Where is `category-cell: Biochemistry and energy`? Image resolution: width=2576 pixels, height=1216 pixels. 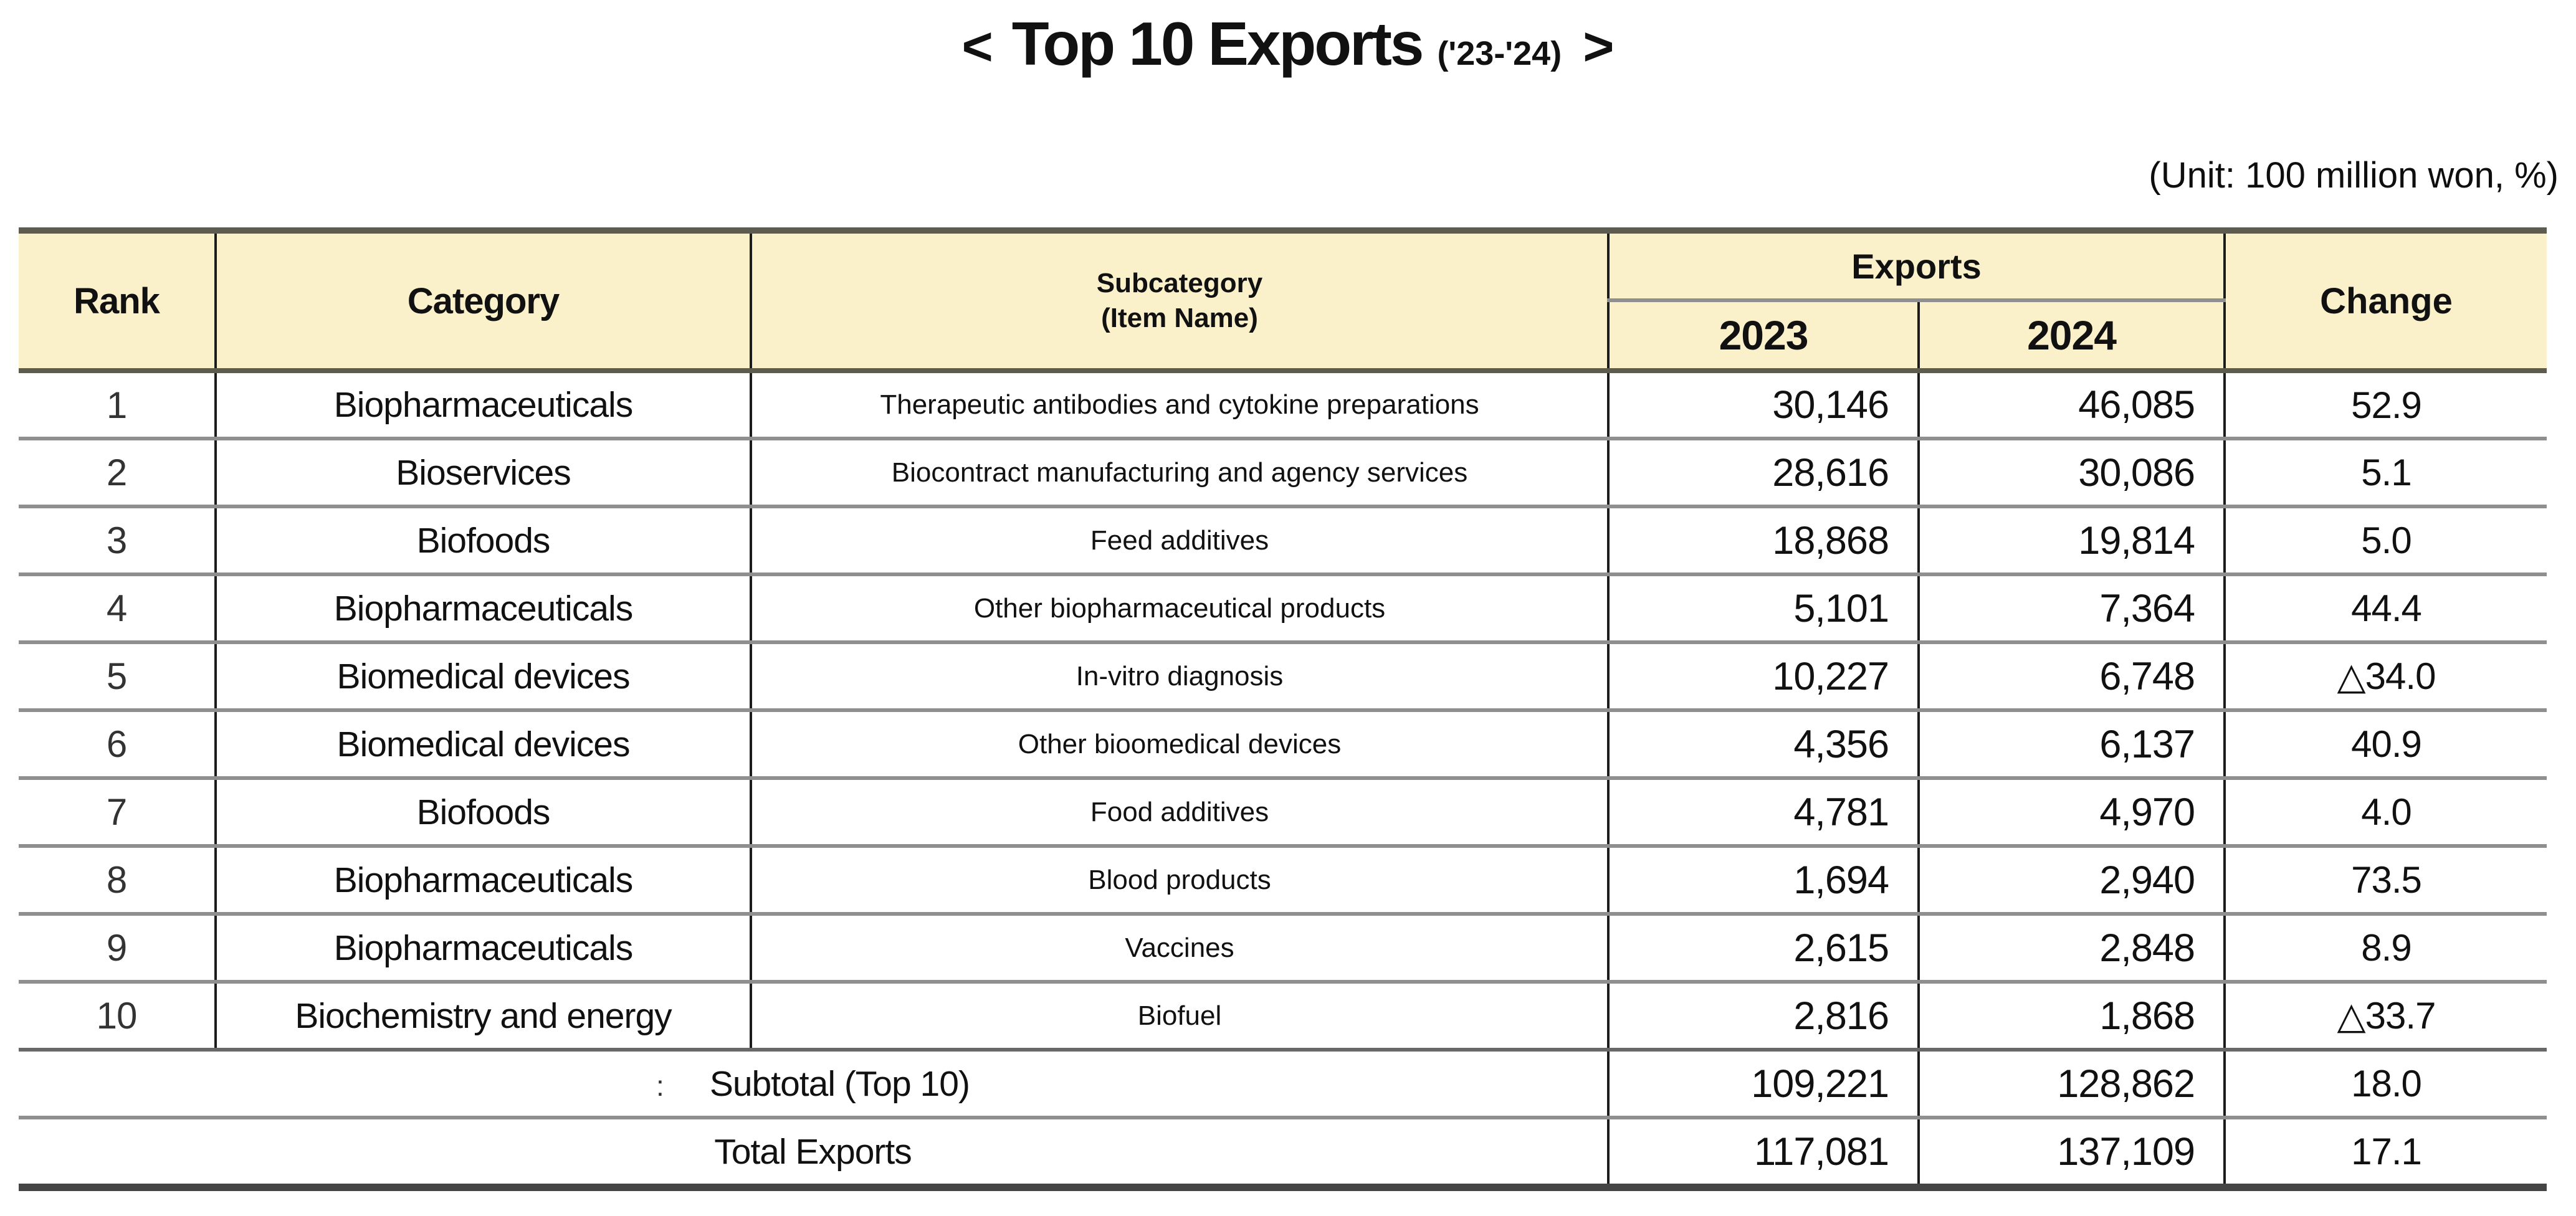 category-cell: Biochemistry and energy is located at coordinates (484, 1017).